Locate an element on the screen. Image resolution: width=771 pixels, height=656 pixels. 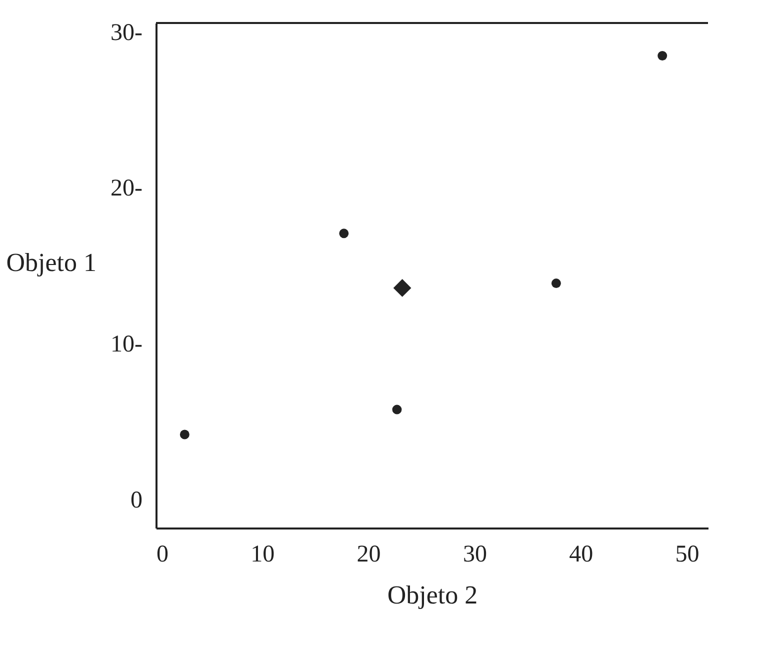
y-tick-label: 10- is located at coordinates (126, 345).